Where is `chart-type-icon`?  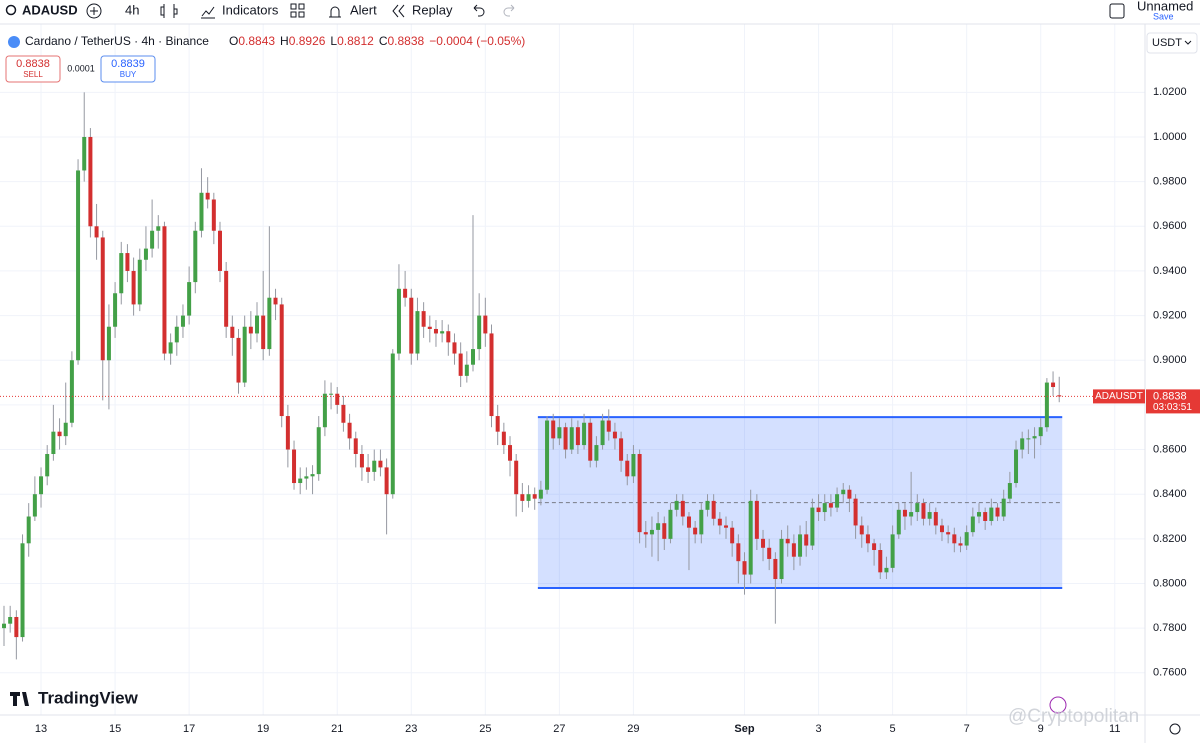 chart-type-icon is located at coordinates (169, 11).